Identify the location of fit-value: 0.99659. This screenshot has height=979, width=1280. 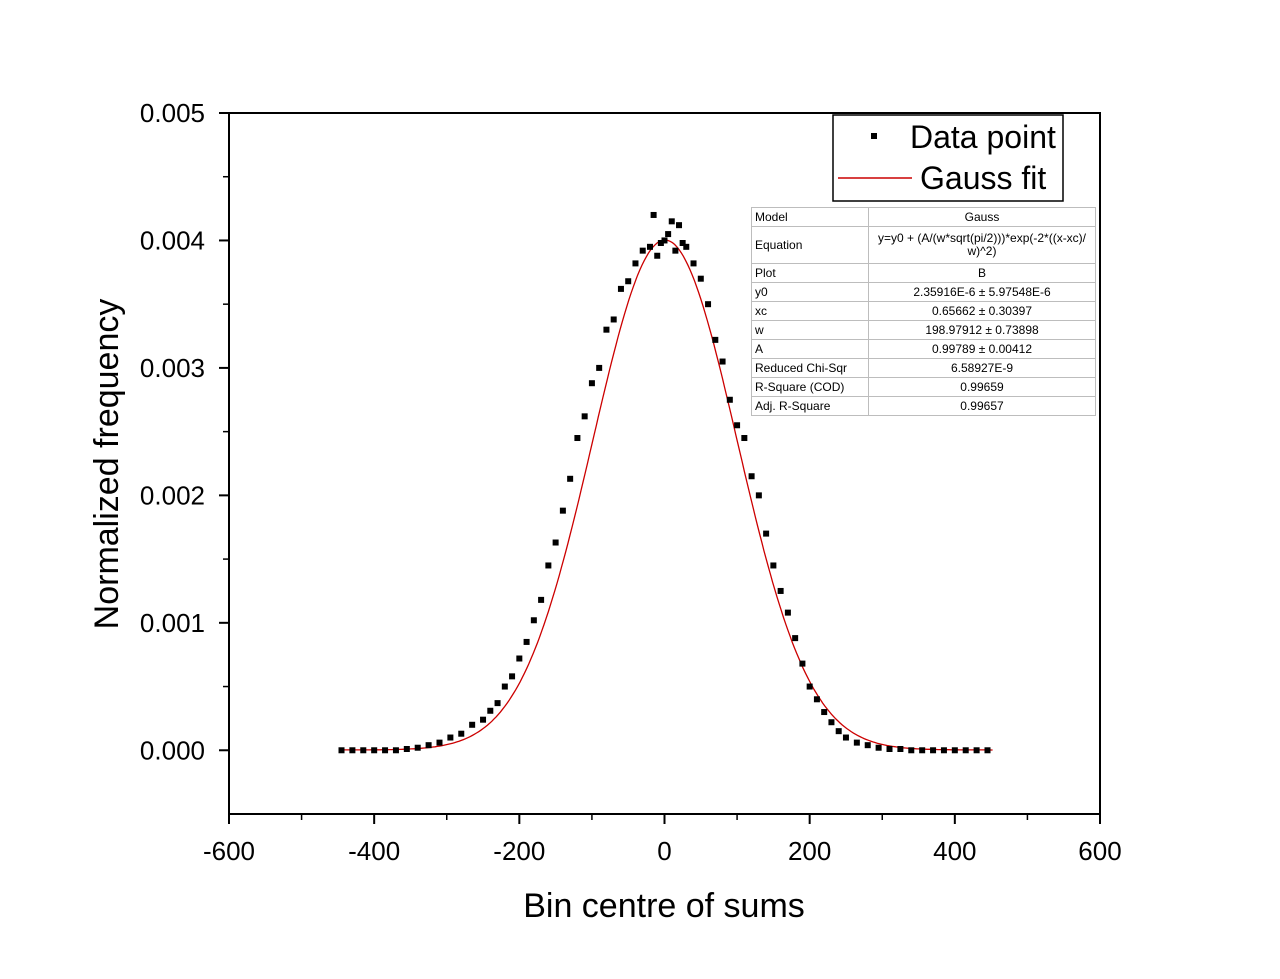
(982, 387).